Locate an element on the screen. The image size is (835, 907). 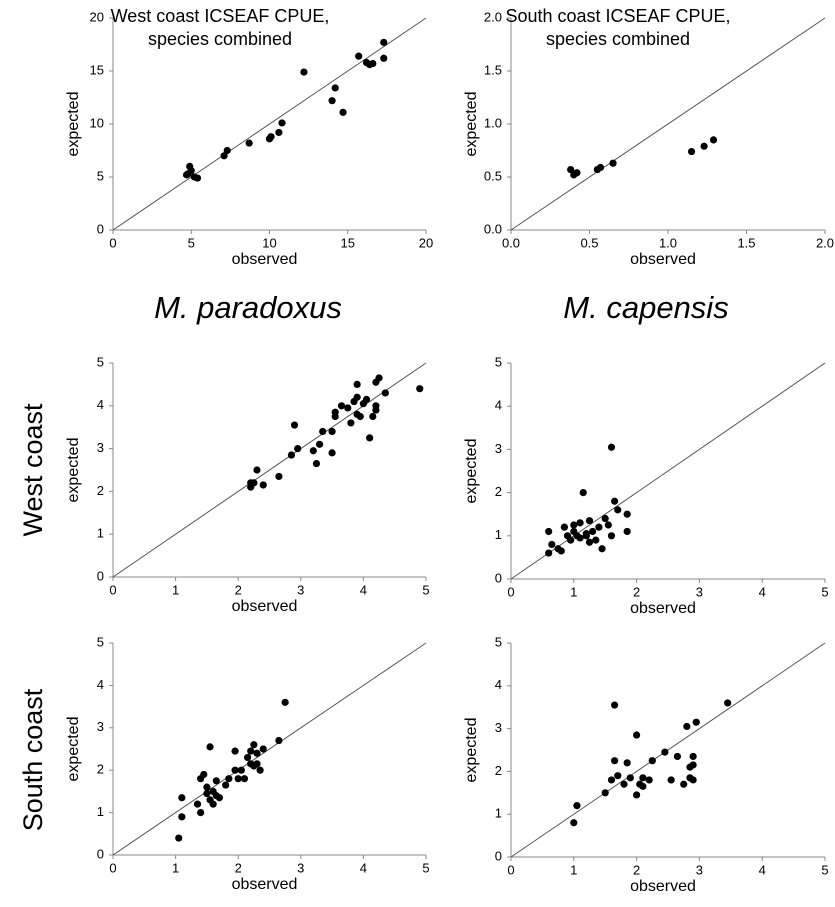
x-tick-label: 1.0 is located at coordinates (668, 242).